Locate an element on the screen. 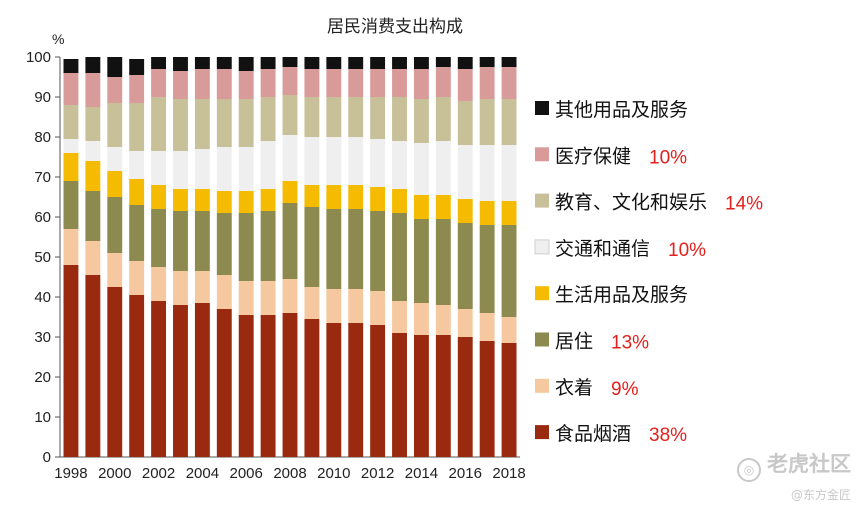 This screenshot has height=511, width=865. bar-stack-2012 is located at coordinates (378, 257).